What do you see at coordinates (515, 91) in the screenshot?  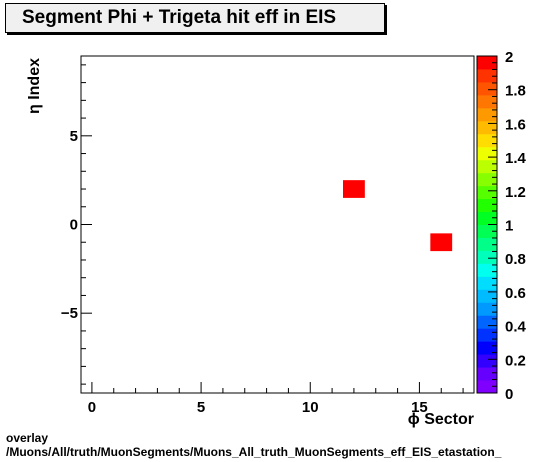 I see `colorbar-tick-label: 1.8` at bounding box center [515, 91].